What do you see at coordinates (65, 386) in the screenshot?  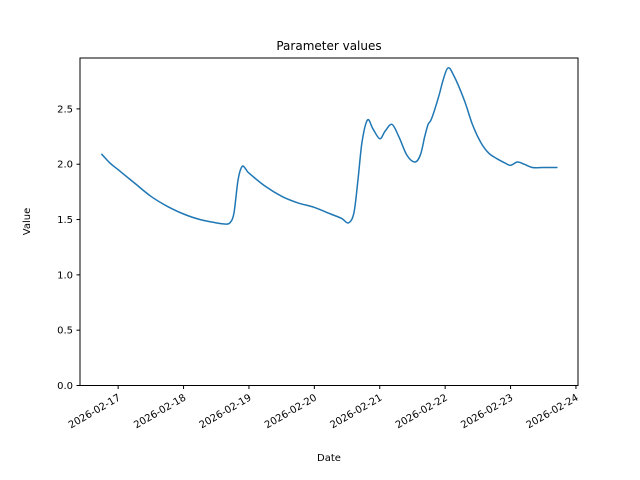 I see `y-tick-label: 0.0` at bounding box center [65, 386].